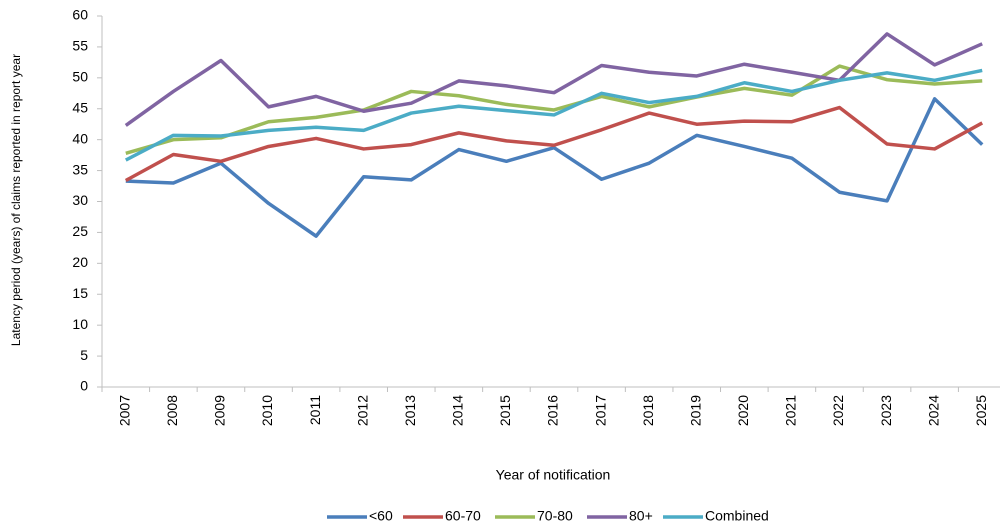  What do you see at coordinates (124, 410) in the screenshot?
I see `x-tick-label: 2007` at bounding box center [124, 410].